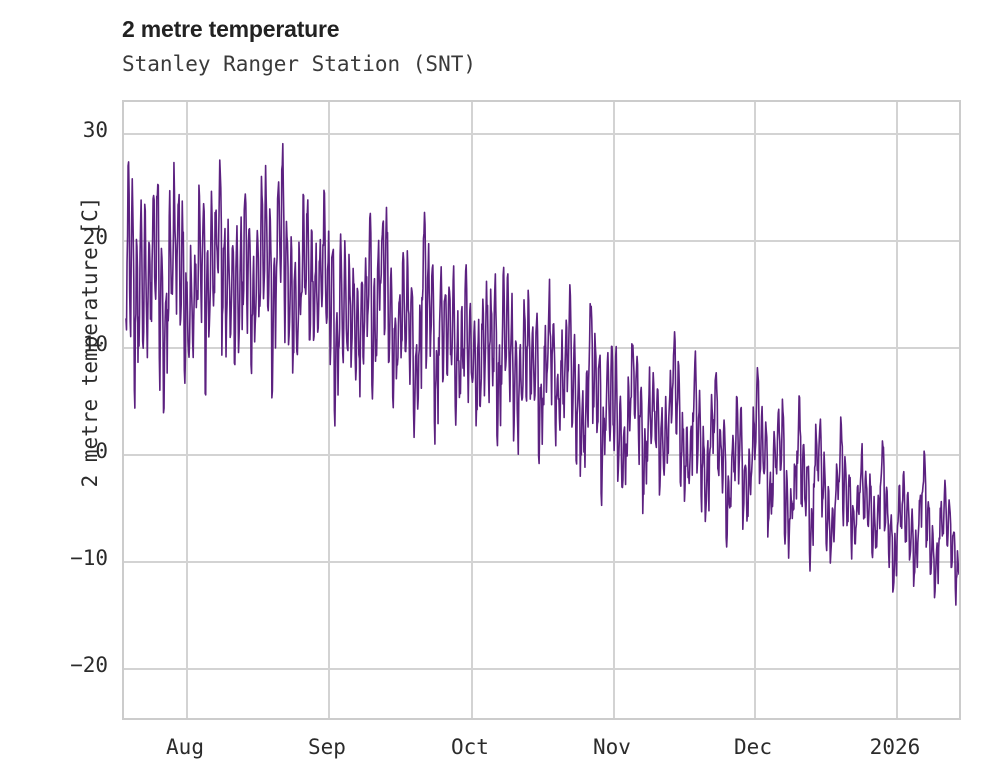 The width and height of the screenshot is (981, 782). Describe the element at coordinates (326, 747) in the screenshot. I see `x-tick-label: Sep` at that location.